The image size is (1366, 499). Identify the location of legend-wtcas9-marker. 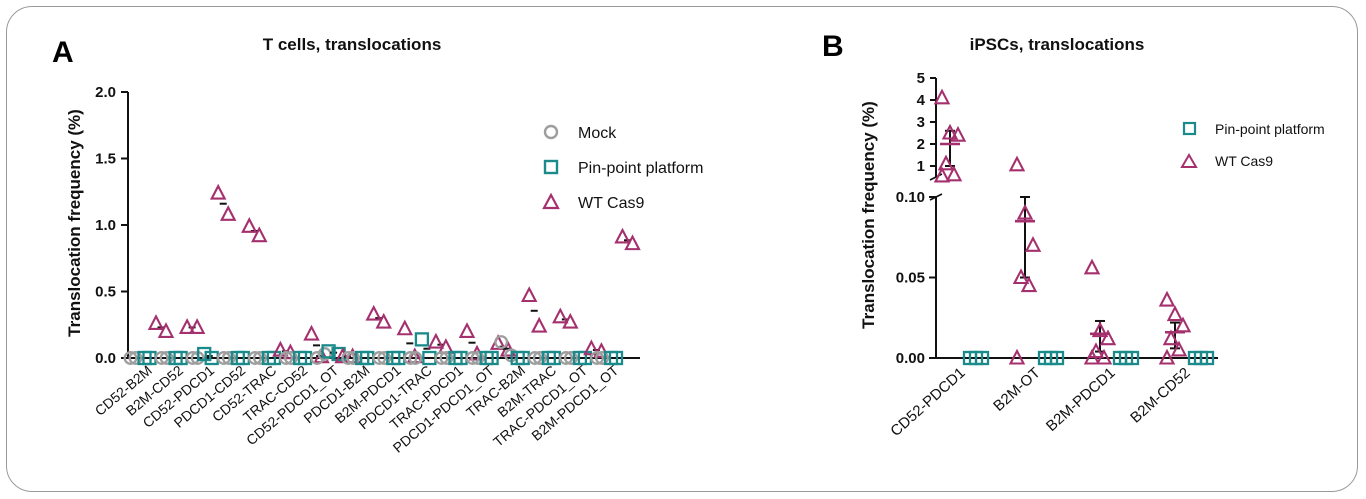
(551, 201).